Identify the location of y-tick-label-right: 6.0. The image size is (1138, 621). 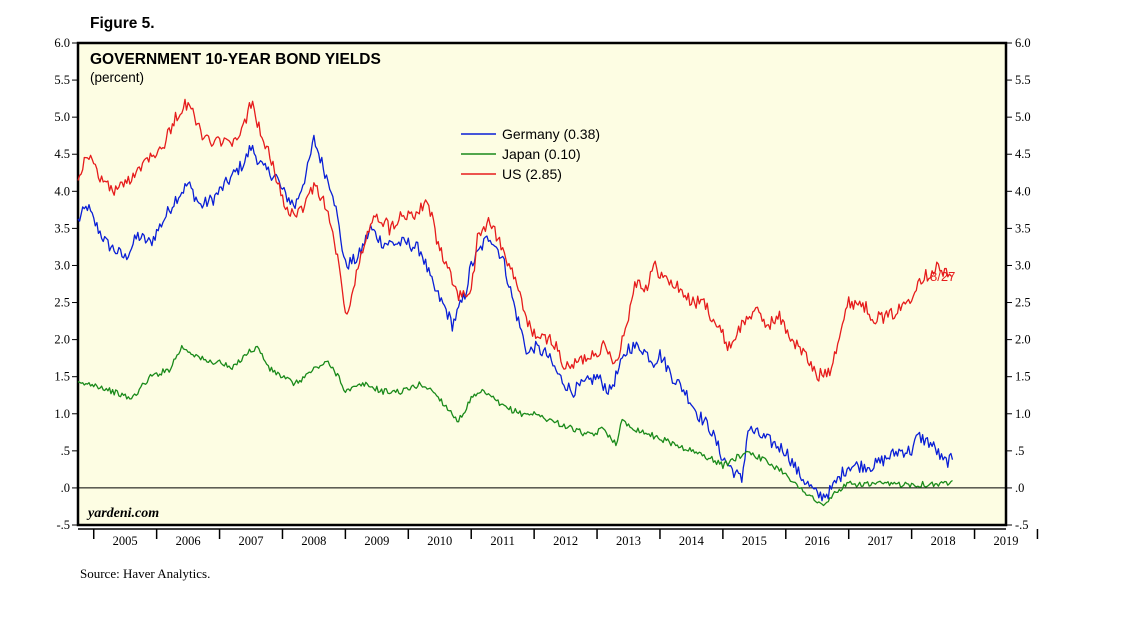
(1023, 43).